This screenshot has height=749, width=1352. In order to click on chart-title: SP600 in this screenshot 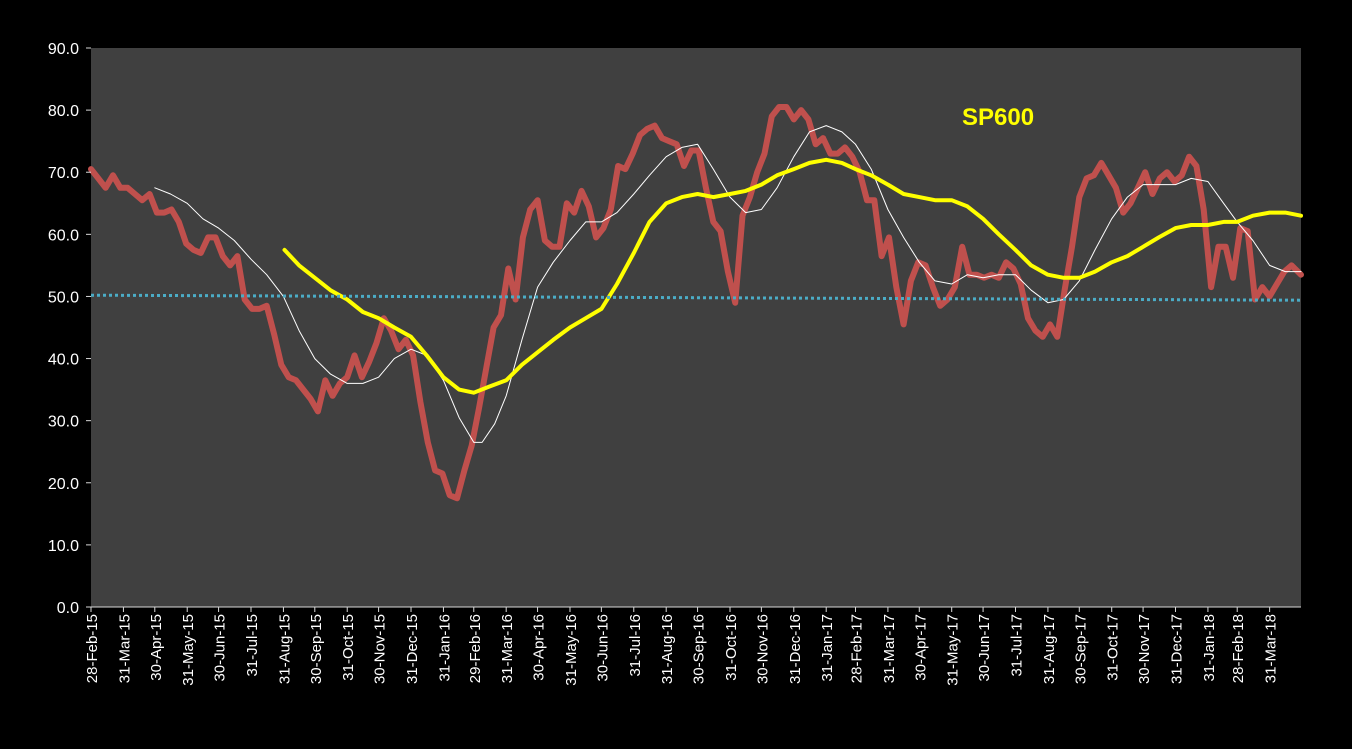, I will do `click(998, 117)`.